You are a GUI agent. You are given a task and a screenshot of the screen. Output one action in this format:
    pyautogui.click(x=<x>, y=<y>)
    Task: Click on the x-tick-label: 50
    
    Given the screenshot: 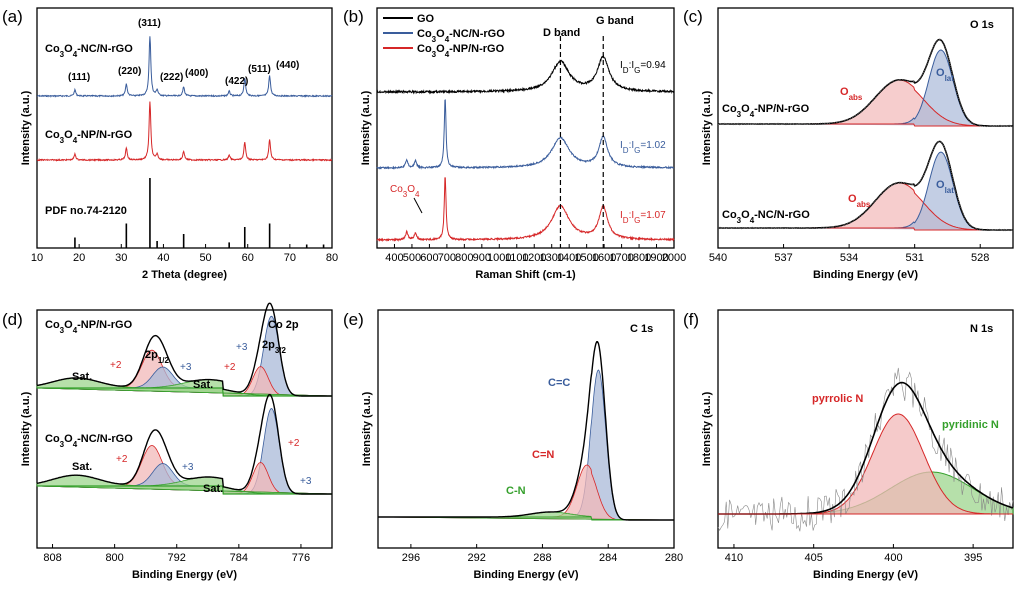 What is the action you would take?
    pyautogui.click(x=205, y=258)
    